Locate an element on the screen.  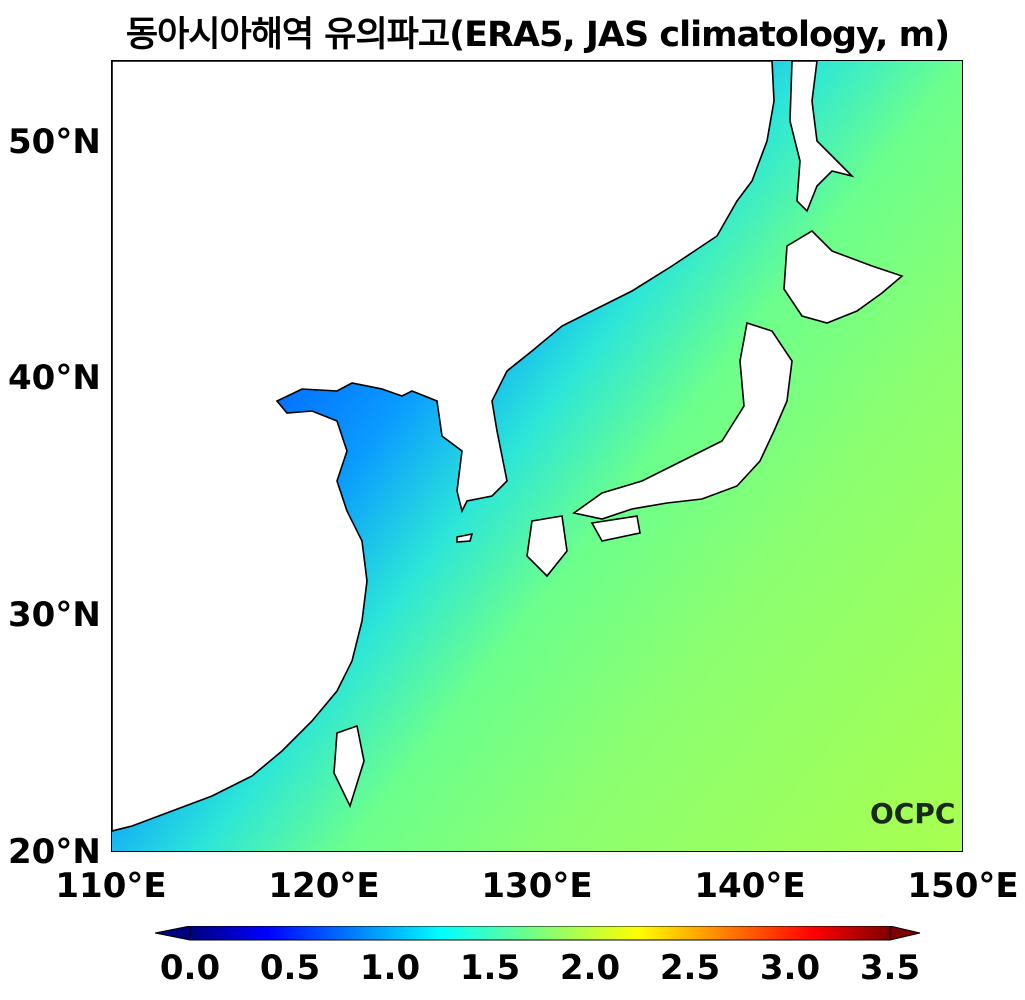
lat-tick-label: 40°N is located at coordinates (54, 378).